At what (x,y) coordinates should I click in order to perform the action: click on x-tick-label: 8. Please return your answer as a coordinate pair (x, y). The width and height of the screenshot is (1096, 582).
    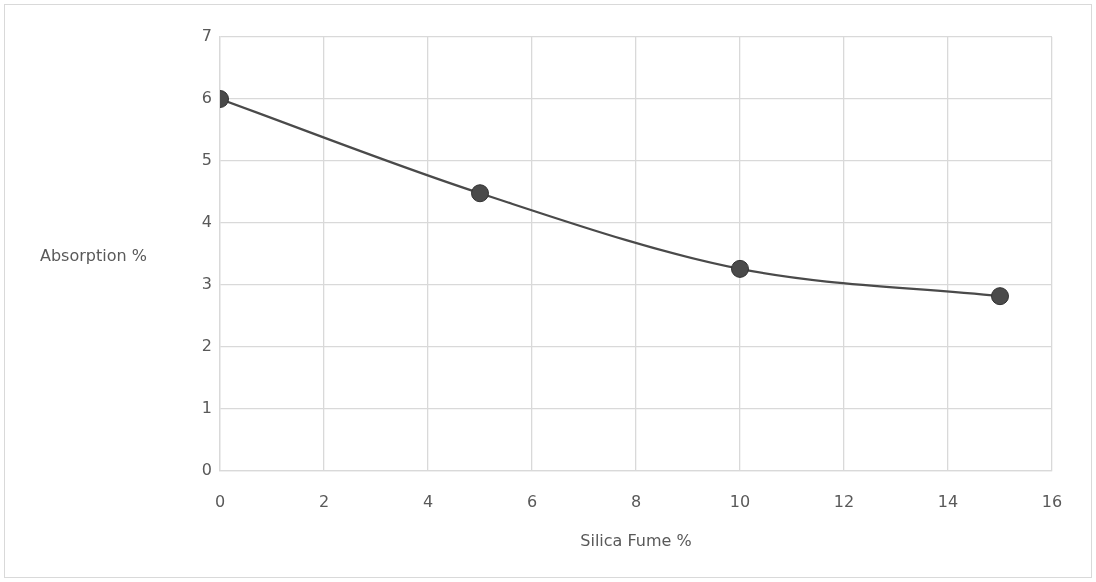
    Looking at the image, I should click on (636, 501).